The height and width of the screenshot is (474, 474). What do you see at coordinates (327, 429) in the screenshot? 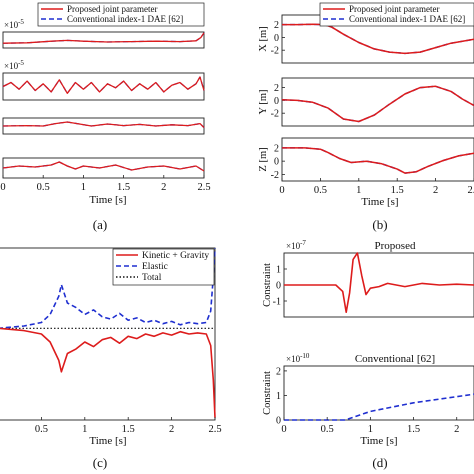
I see `panel-d-x-tick-label: 0.5` at bounding box center [327, 429].